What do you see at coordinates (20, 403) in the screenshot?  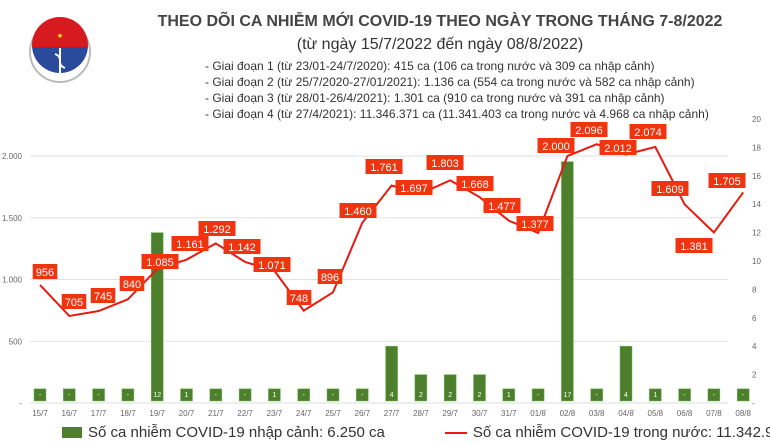 I see `left-tick-label: -` at bounding box center [20, 403].